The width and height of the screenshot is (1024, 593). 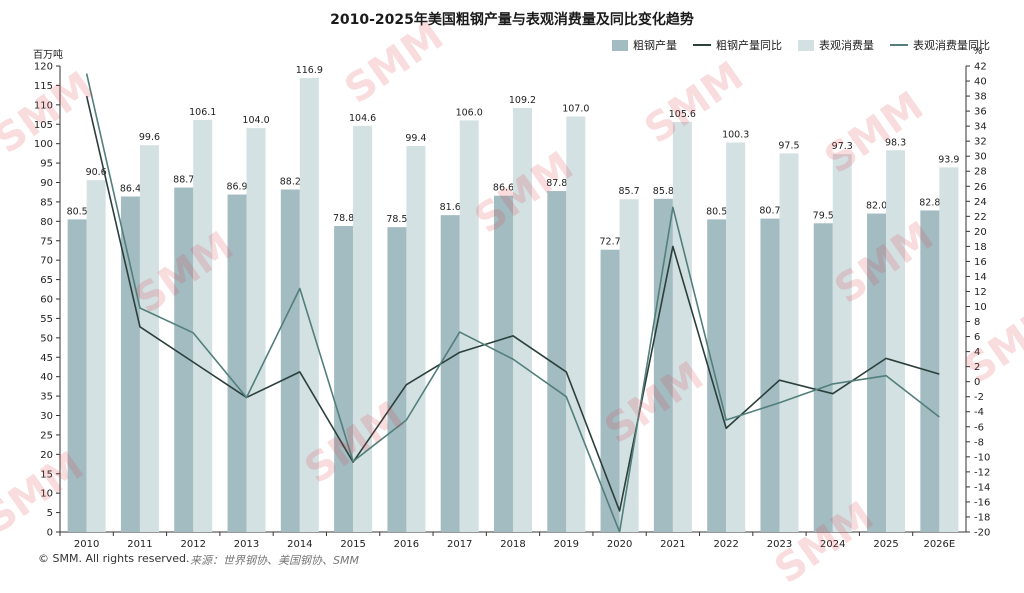 I want to click on x-tick-label: 2018, so click(x=512, y=544).